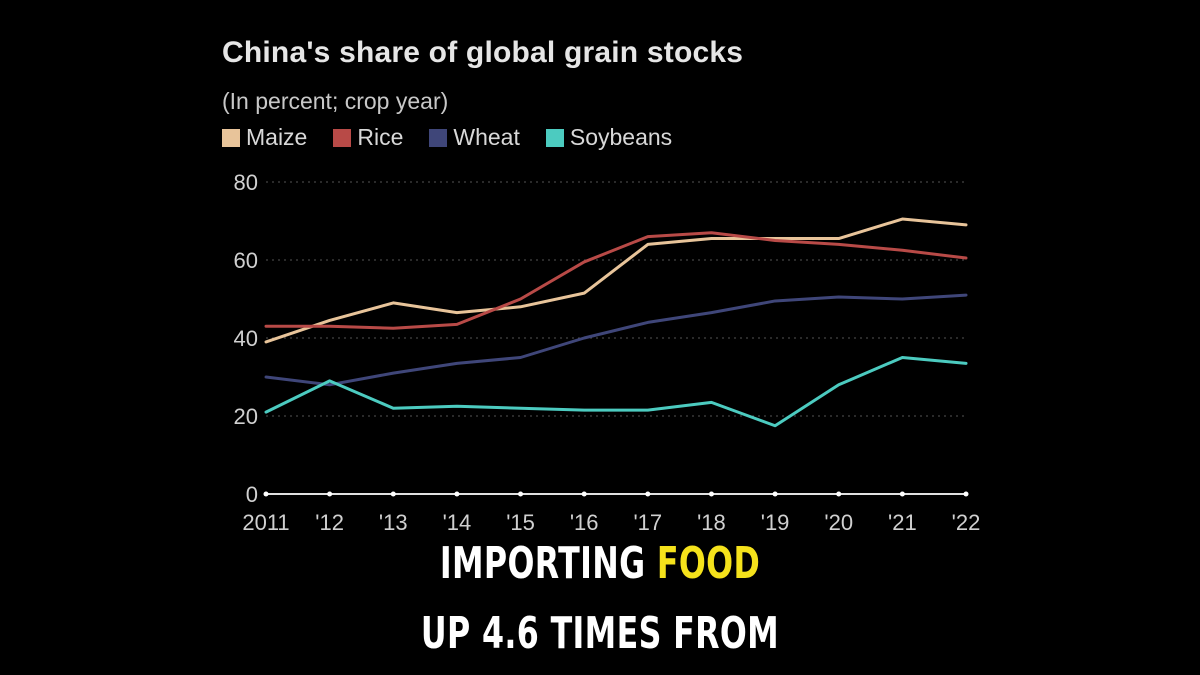 The height and width of the screenshot is (675, 1200). Describe the element at coordinates (380, 137) in the screenshot. I see `legend-label-rice: Rice` at that location.